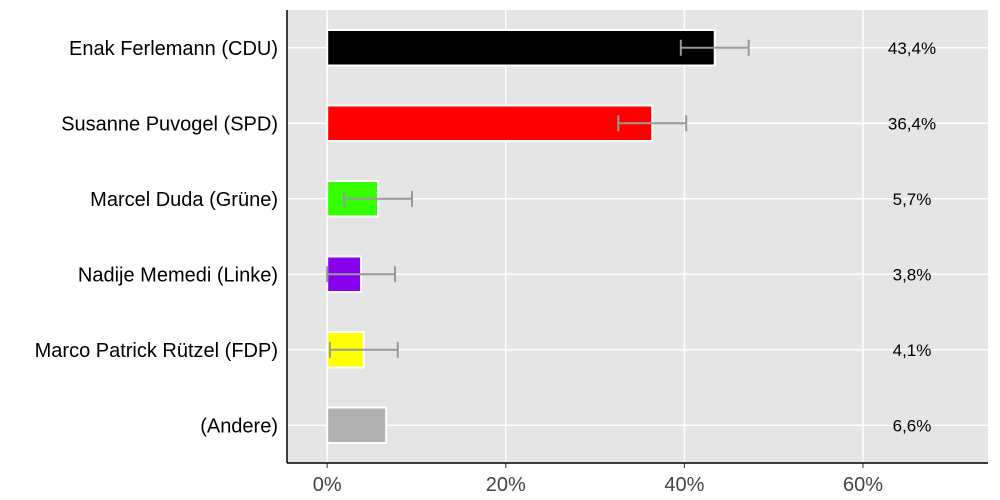 Image resolution: width=1000 pixels, height=500 pixels. Describe the element at coordinates (912, 123) in the screenshot. I see `value-label-1: 36,4%` at that location.